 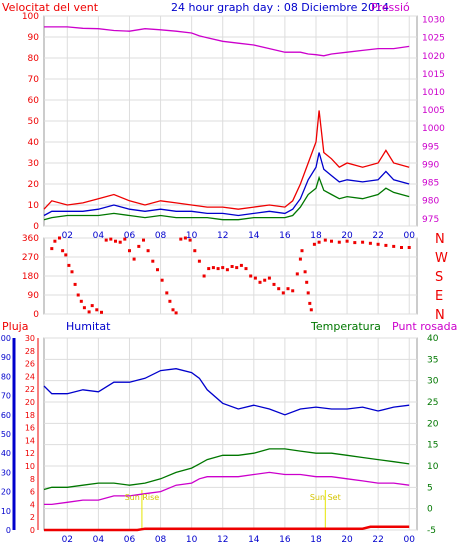 I want to click on humidity-y-tick: 50, so click(x=6, y=434).